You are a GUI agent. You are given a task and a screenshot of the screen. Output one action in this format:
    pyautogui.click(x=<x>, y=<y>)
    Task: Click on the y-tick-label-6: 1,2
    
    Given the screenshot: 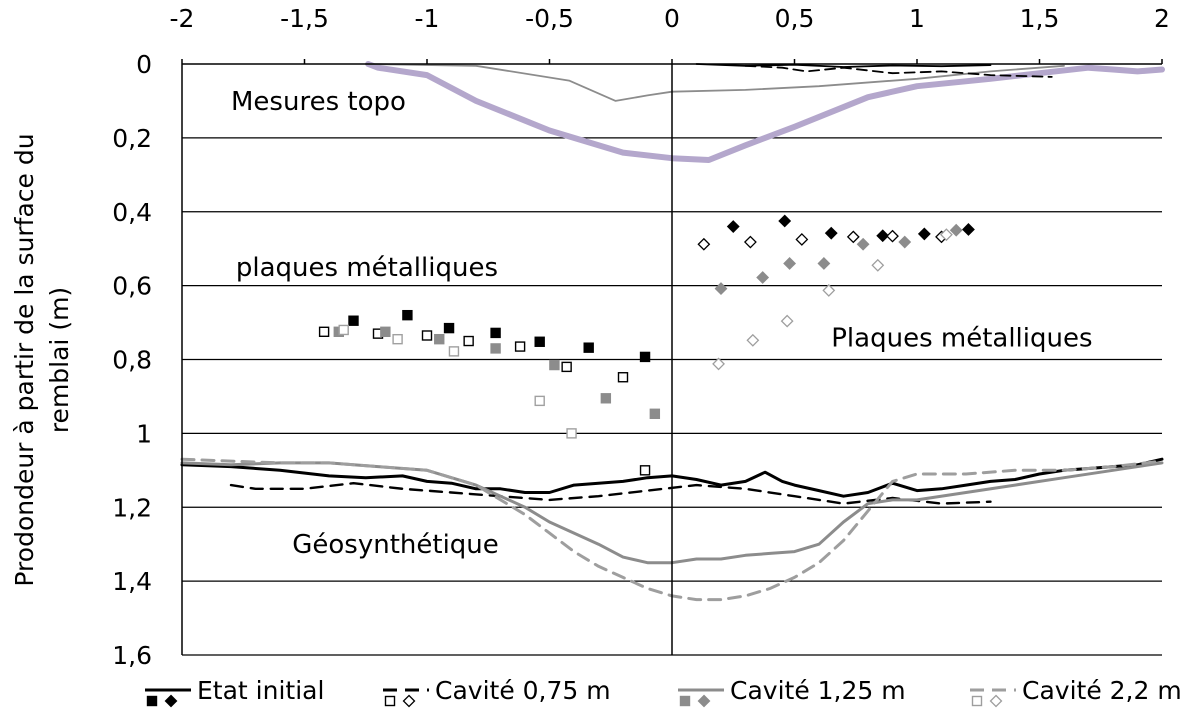 What is the action you would take?
    pyautogui.click(x=132, y=507)
    